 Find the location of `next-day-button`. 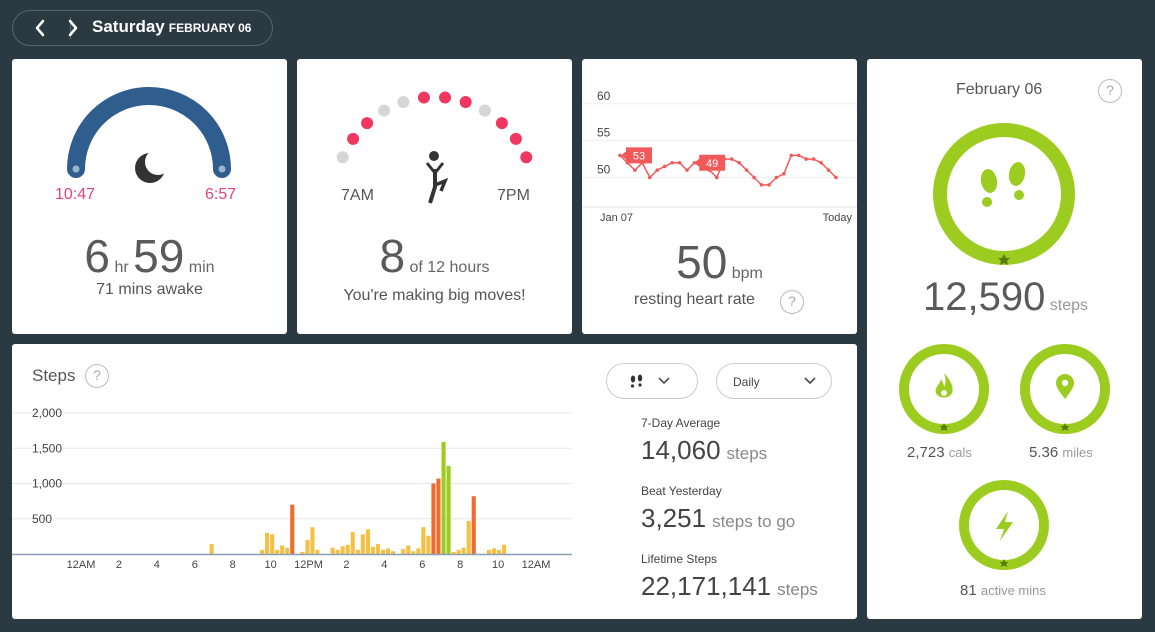

next-day-button is located at coordinates (73, 28).